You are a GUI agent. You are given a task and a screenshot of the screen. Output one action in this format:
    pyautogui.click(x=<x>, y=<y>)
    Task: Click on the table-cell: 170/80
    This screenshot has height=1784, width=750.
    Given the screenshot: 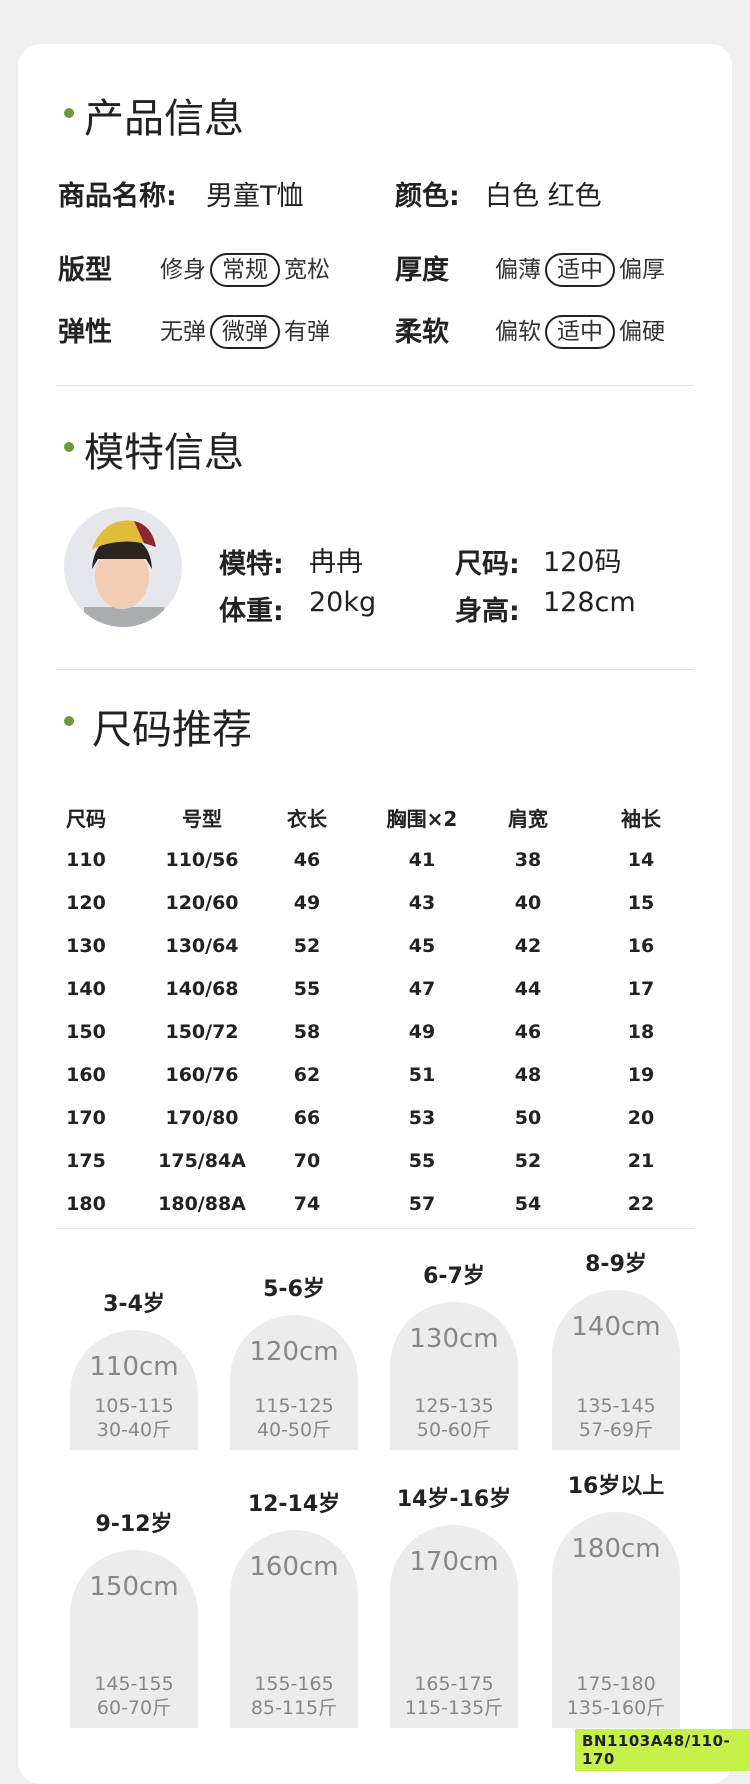 What is the action you would take?
    pyautogui.click(x=202, y=1118)
    